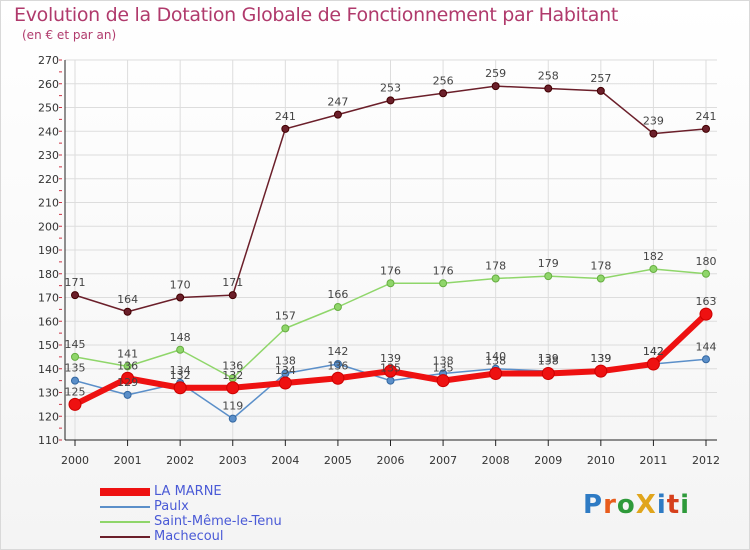 This screenshot has width=750, height=550. Describe the element at coordinates (48, 84) in the screenshot. I see `y-tick-label: 260` at that location.